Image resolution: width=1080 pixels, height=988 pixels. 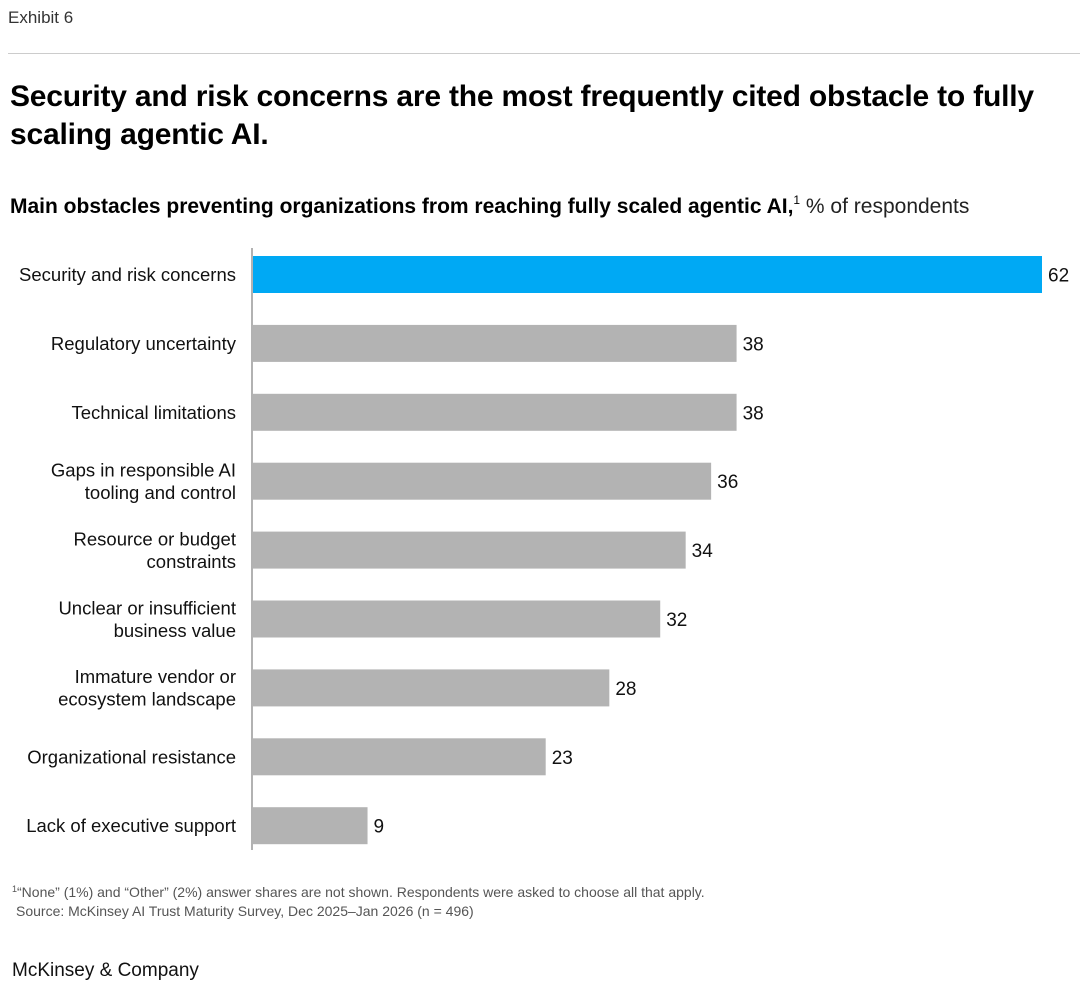 I want to click on value-label-9: 9, so click(x=379, y=827).